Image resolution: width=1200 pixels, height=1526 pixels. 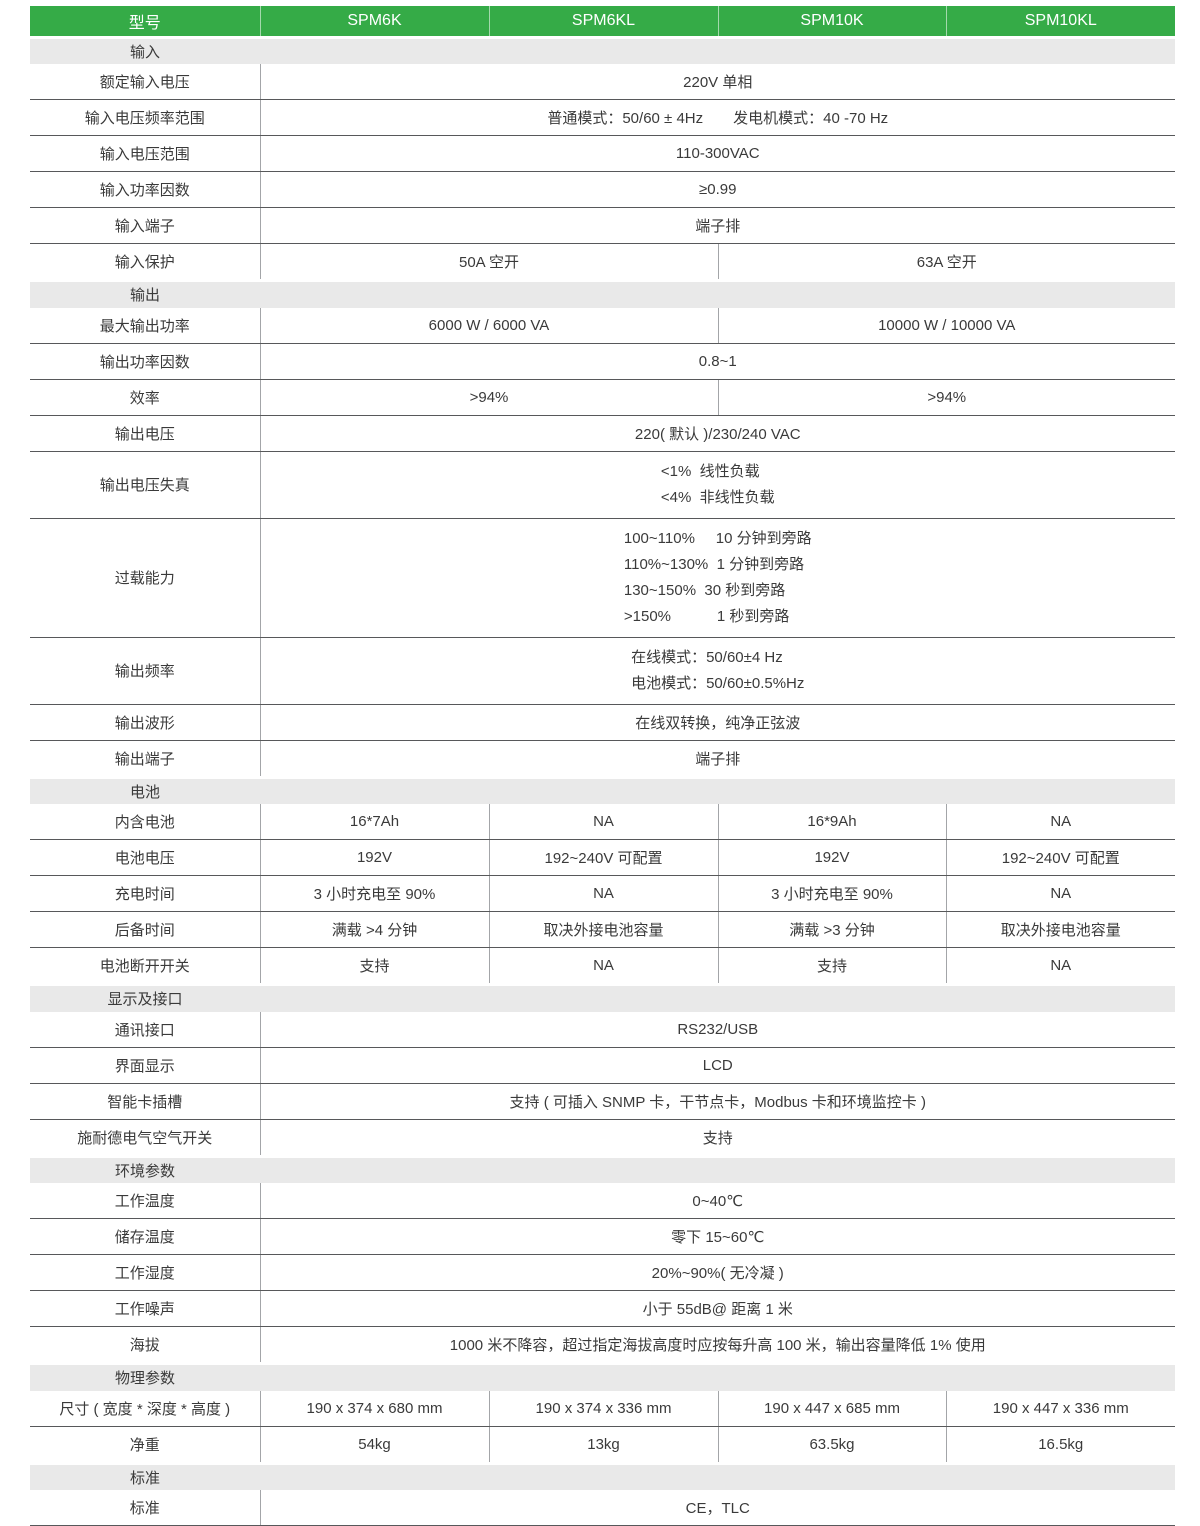 What do you see at coordinates (717, 361) in the screenshot?
I see `spec-value: 0.8~1` at bounding box center [717, 361].